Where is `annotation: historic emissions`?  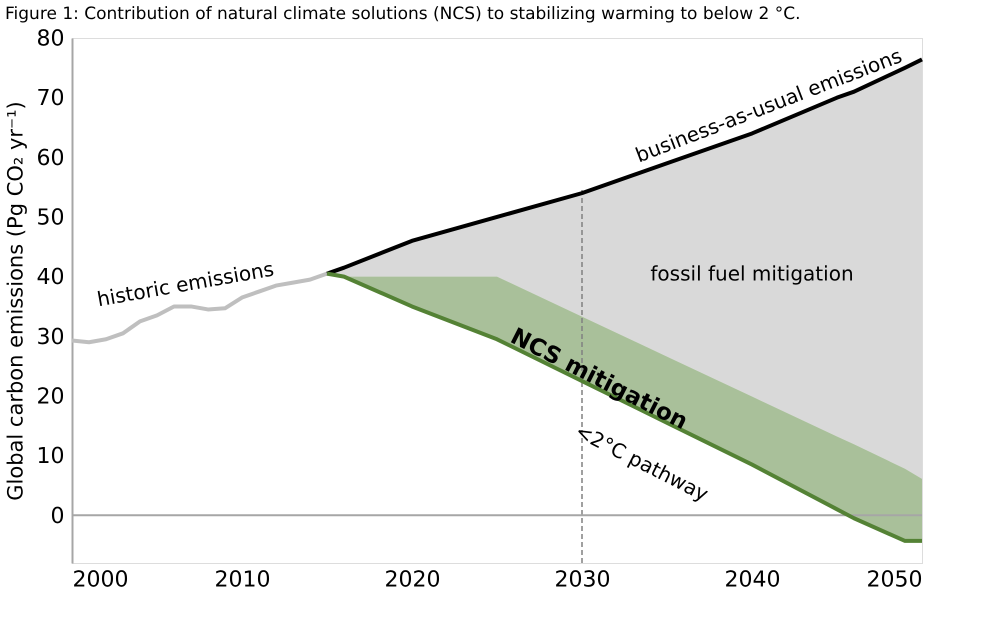 annotation: historic emissions is located at coordinates (185, 284).